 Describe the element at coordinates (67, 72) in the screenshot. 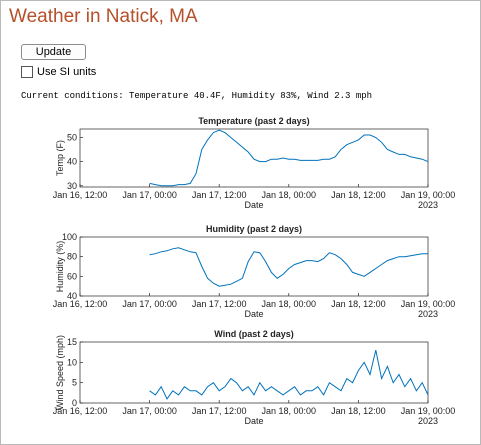

I see `checkbox-label: Use SI units` at that location.